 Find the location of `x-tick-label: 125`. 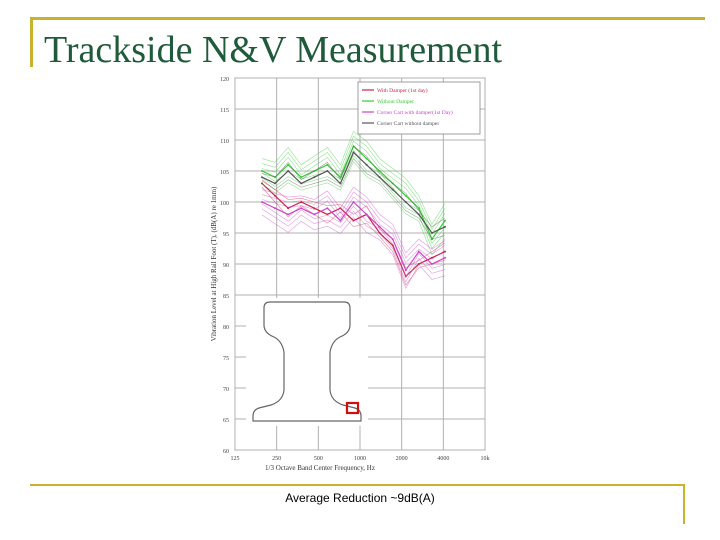

x-tick-label: 125 is located at coordinates (235, 459).